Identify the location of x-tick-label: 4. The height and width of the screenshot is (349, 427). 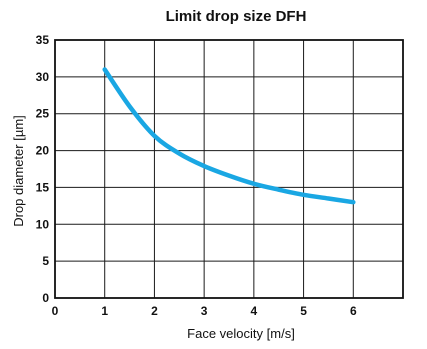
(254, 311).